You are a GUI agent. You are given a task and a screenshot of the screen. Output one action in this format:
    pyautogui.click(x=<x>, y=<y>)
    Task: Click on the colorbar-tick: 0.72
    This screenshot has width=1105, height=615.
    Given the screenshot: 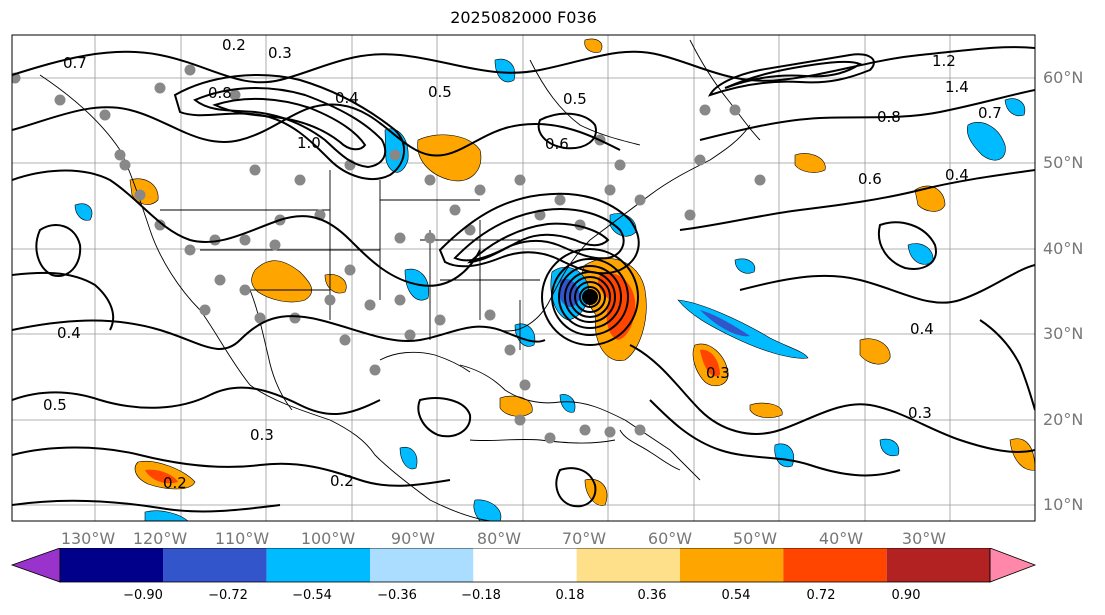 What is the action you would take?
    pyautogui.click(x=821, y=595)
    